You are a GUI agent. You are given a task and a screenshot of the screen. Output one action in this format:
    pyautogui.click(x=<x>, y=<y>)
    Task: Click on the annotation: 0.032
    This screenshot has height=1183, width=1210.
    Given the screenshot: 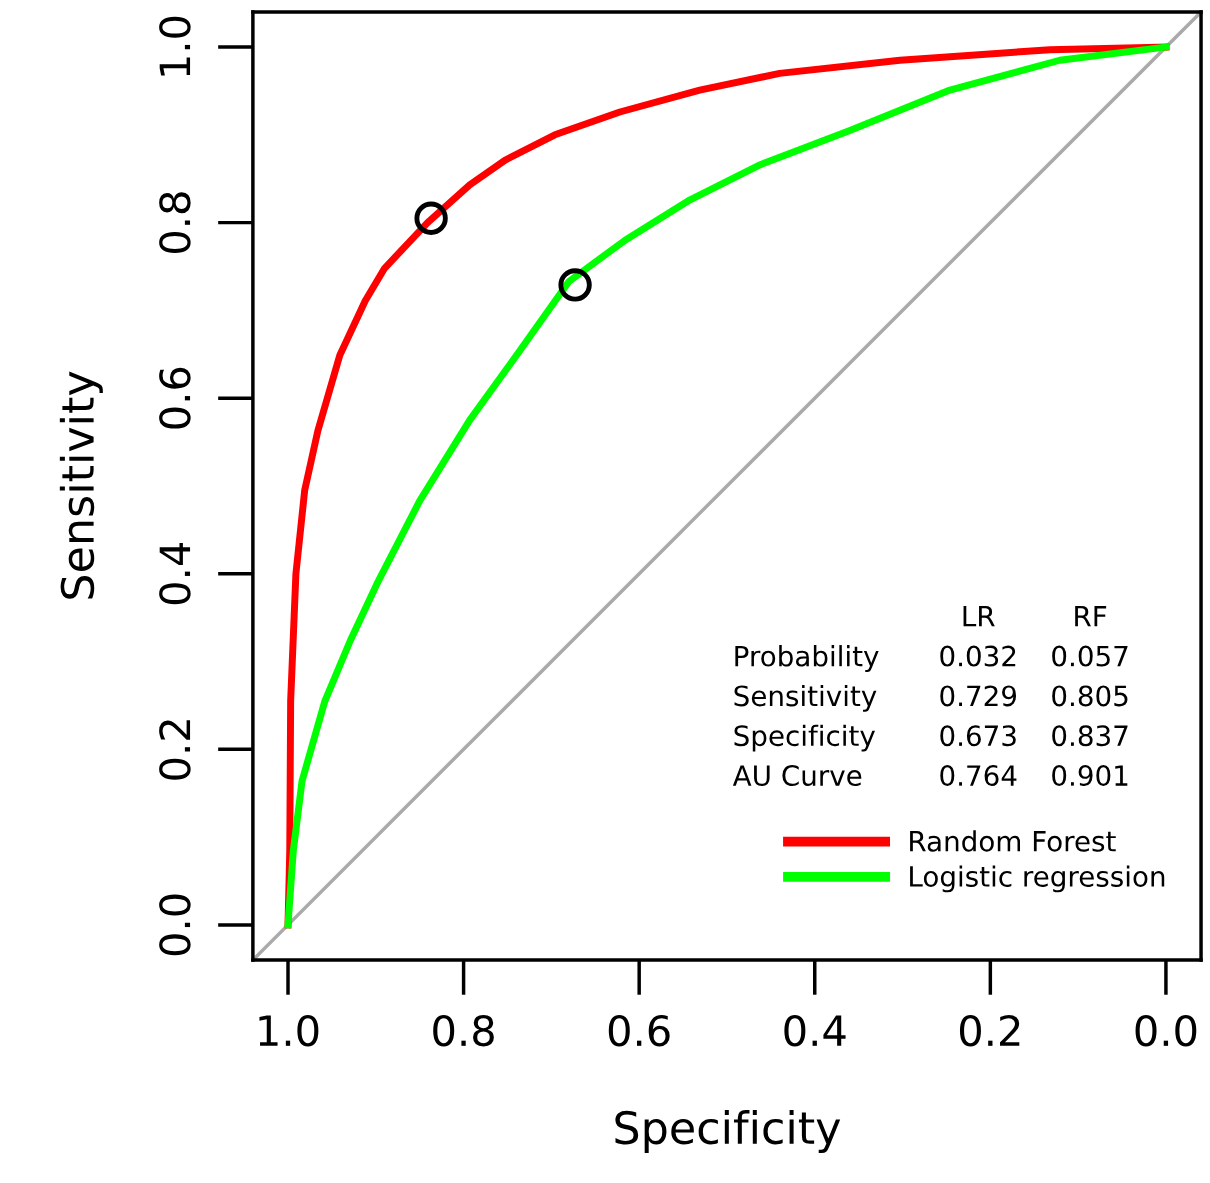 What is the action you would take?
    pyautogui.click(x=978, y=656)
    